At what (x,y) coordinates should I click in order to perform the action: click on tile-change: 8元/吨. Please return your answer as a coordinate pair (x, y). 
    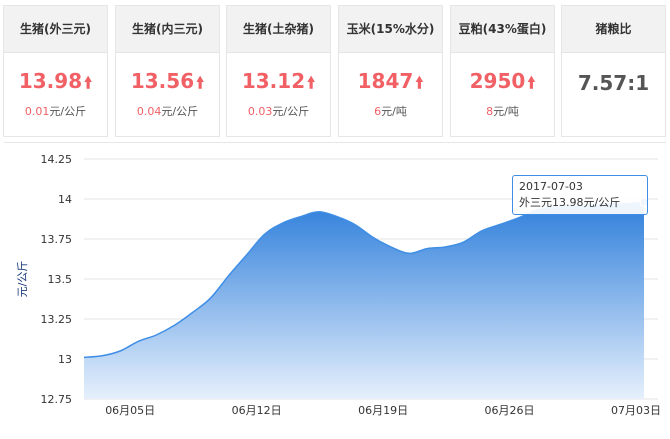
    Looking at the image, I should click on (502, 111).